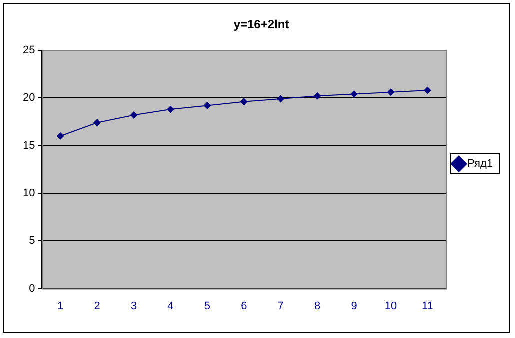 This screenshot has height=338, width=515. What do you see at coordinates (281, 306) in the screenshot?
I see `x-tick-label: 7` at bounding box center [281, 306].